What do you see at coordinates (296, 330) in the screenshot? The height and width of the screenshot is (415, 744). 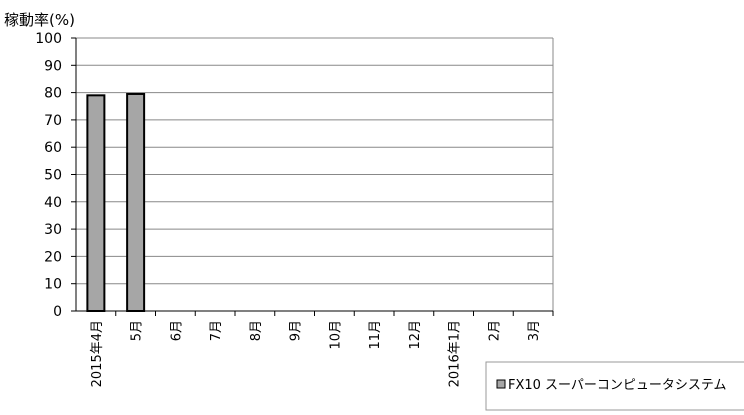 I see `x-tick-label: 9月` at bounding box center [296, 330].